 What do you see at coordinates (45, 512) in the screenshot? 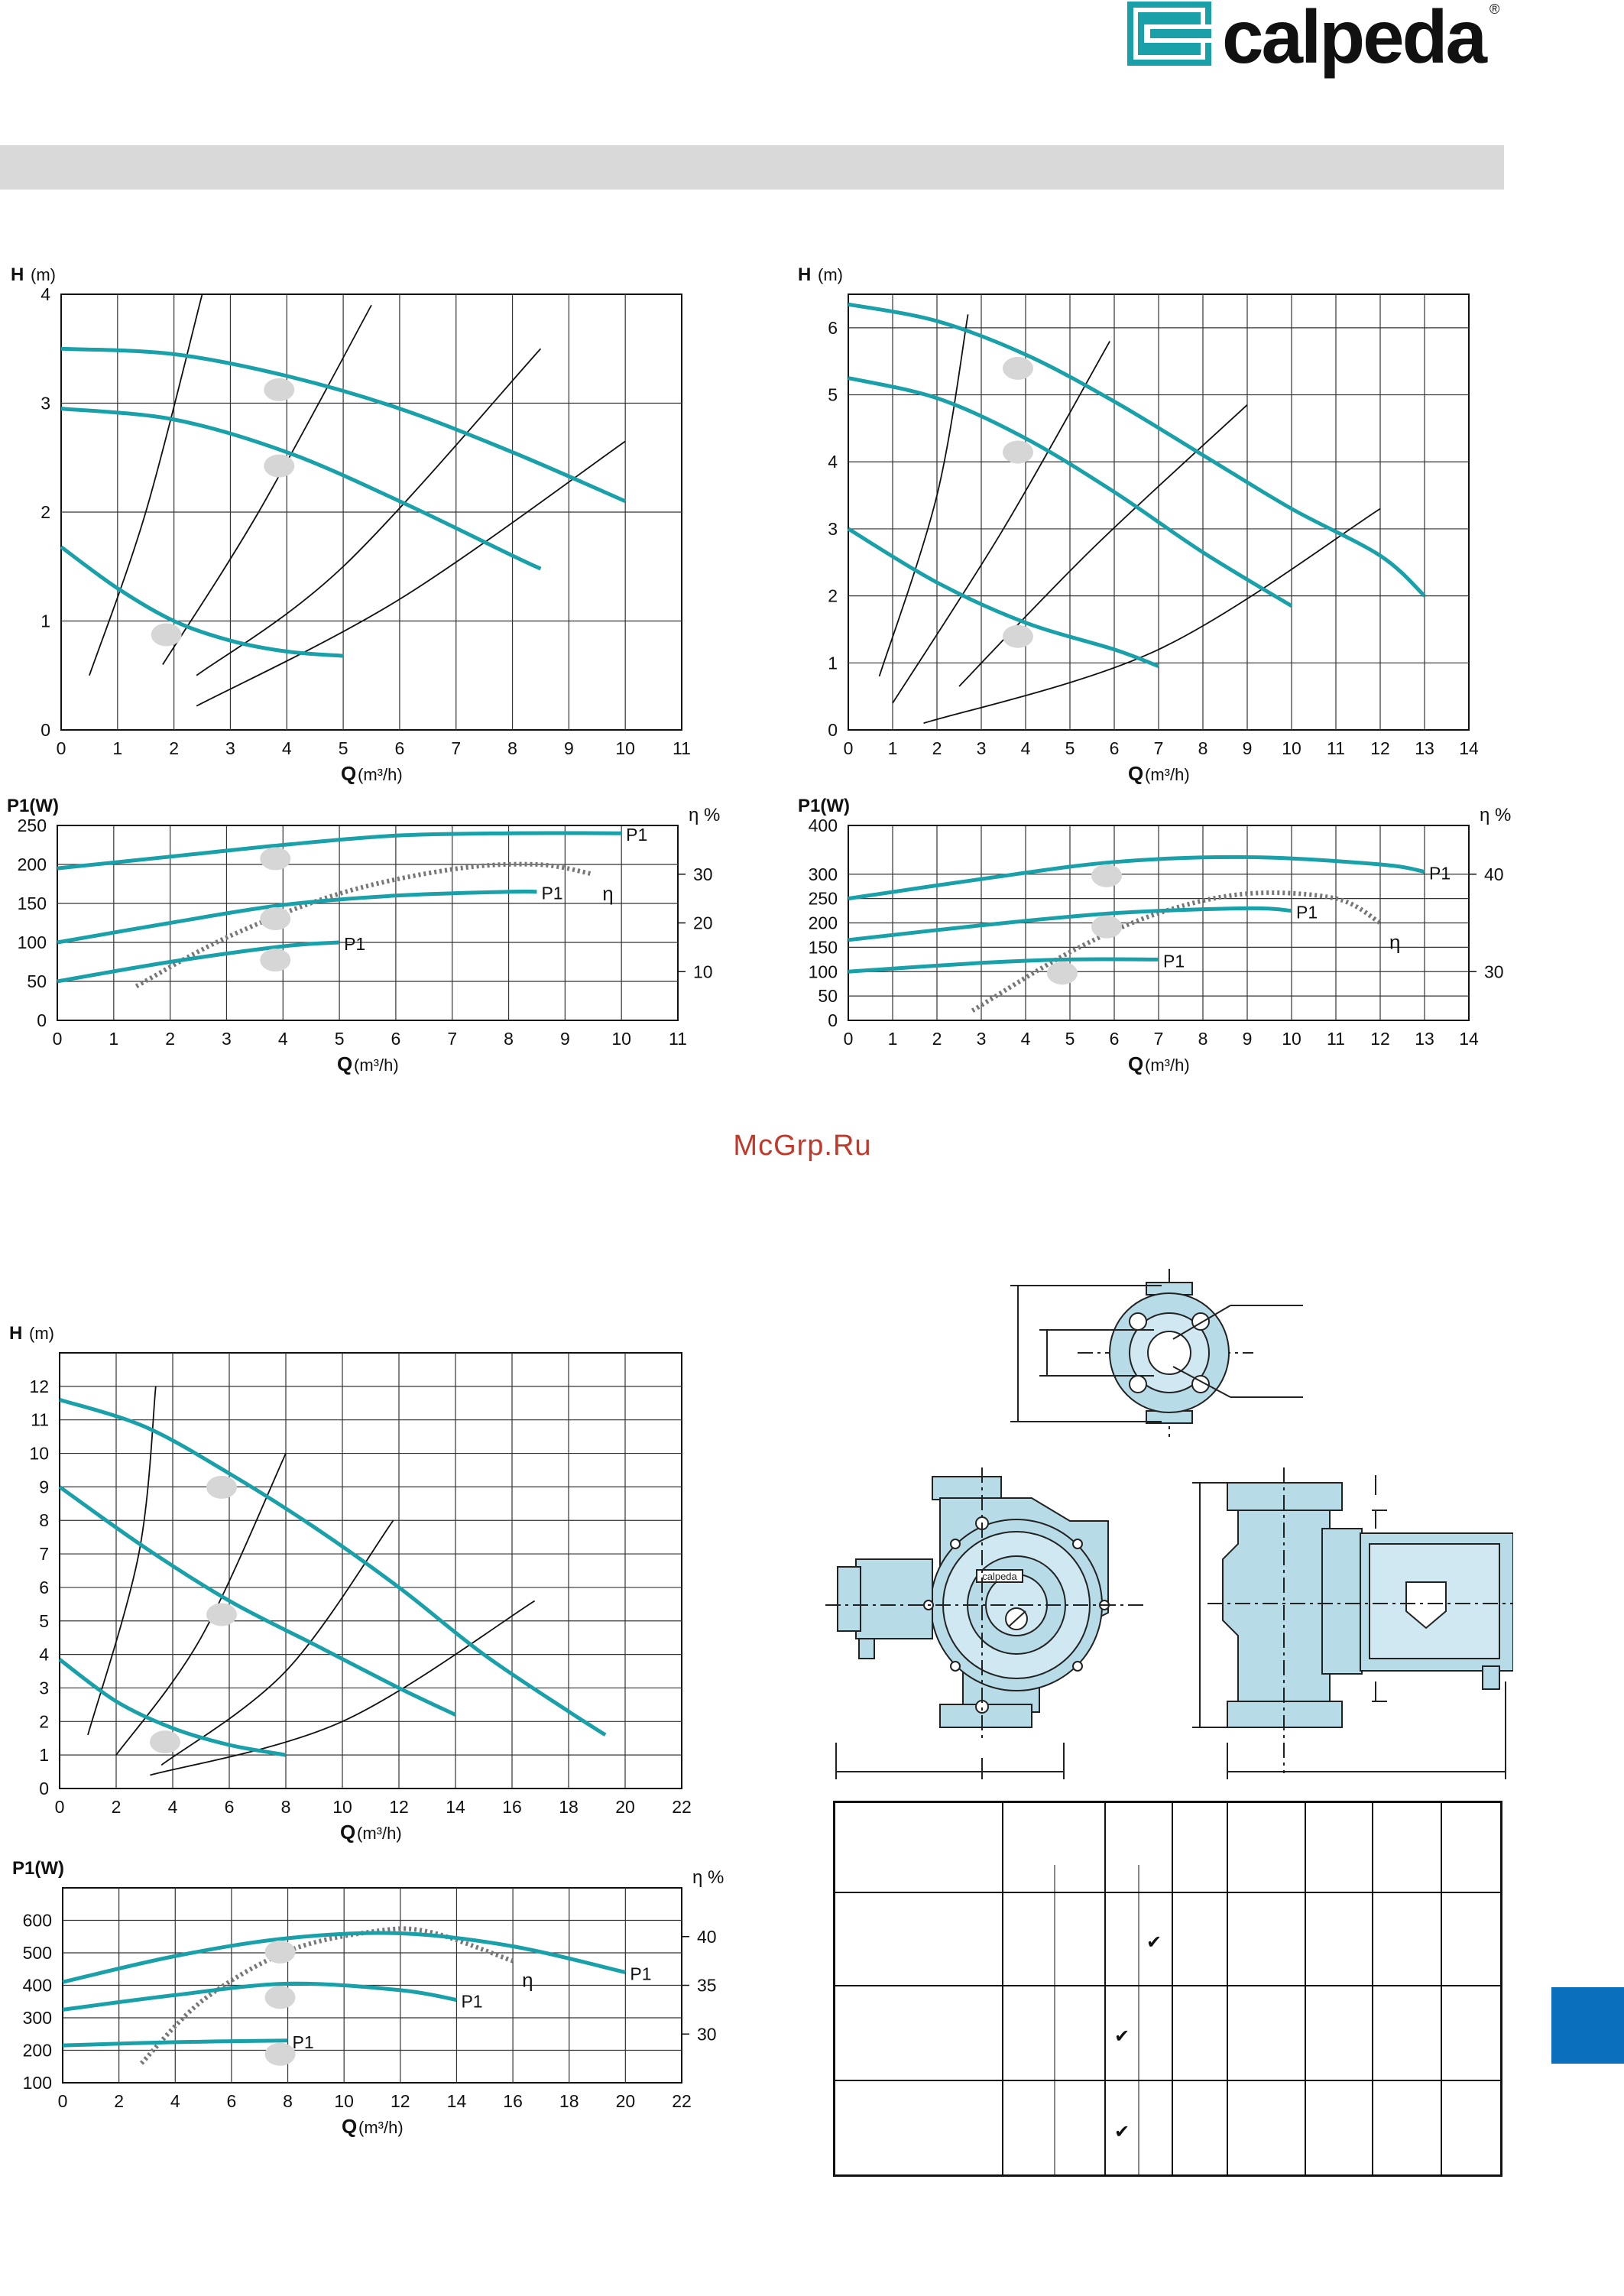
I see `y-tick-label: 2` at bounding box center [45, 512].